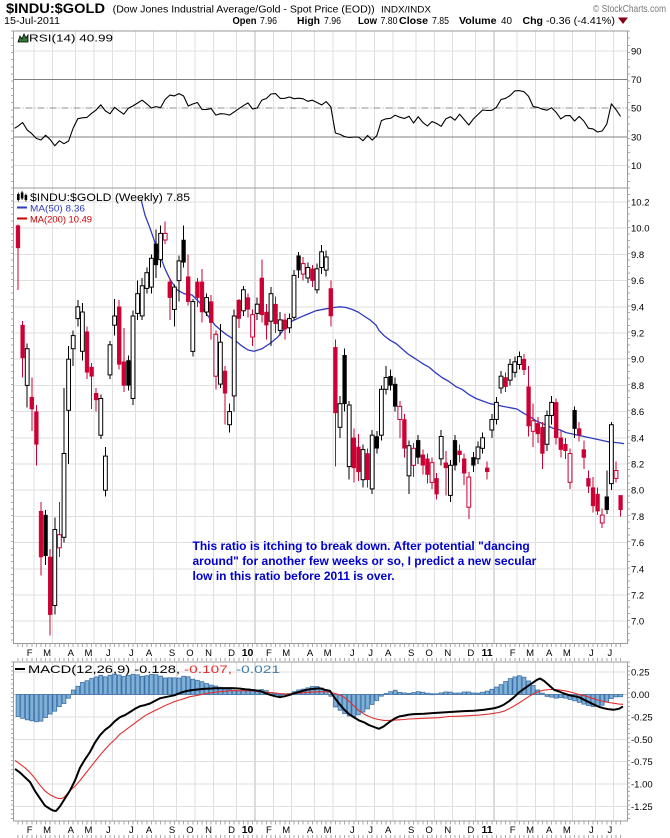  What do you see at coordinates (637, 307) in the screenshot?
I see `svg-text: 9.4` at bounding box center [637, 307].